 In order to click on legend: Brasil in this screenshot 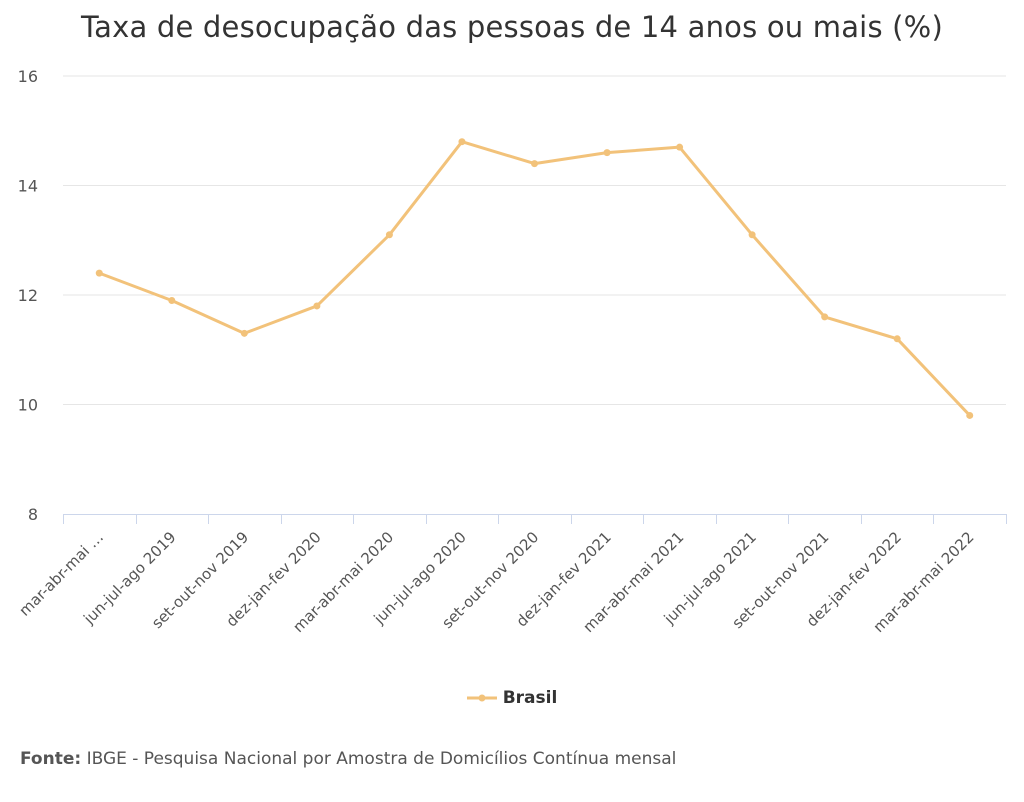, I will do `click(512, 698)`.